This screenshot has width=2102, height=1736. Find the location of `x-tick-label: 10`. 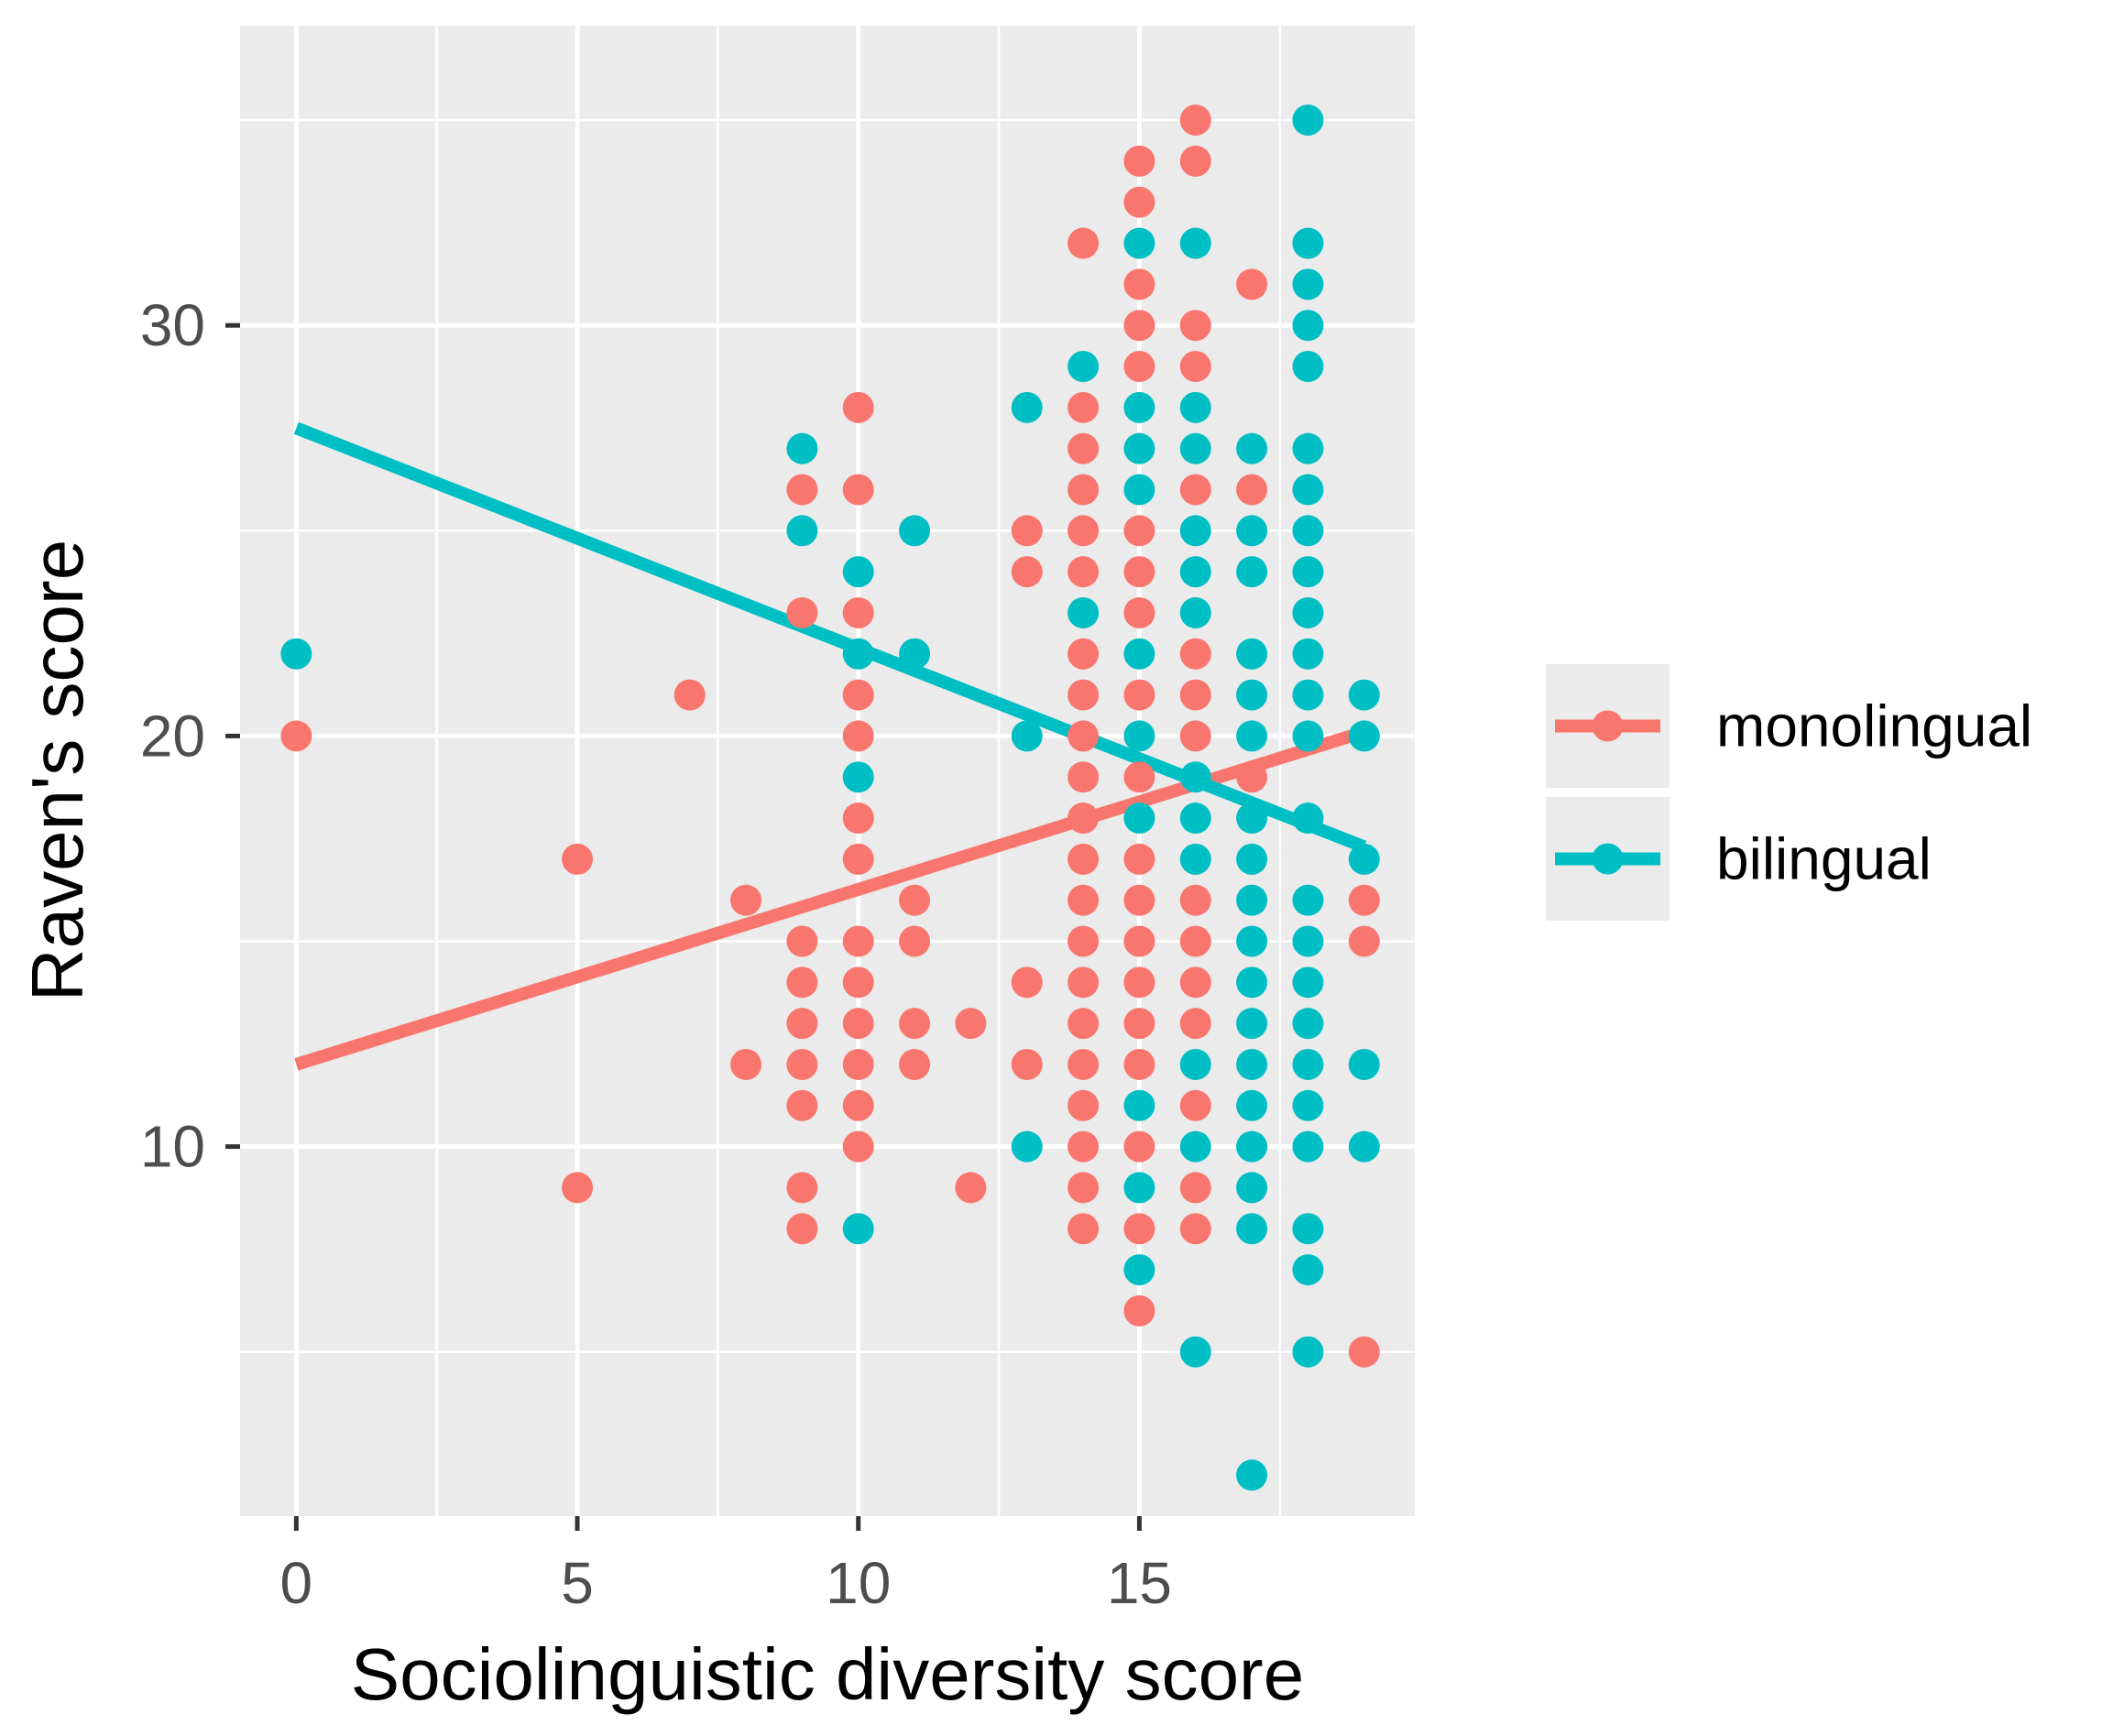

x-tick-label: 10 is located at coordinates (859, 1583).